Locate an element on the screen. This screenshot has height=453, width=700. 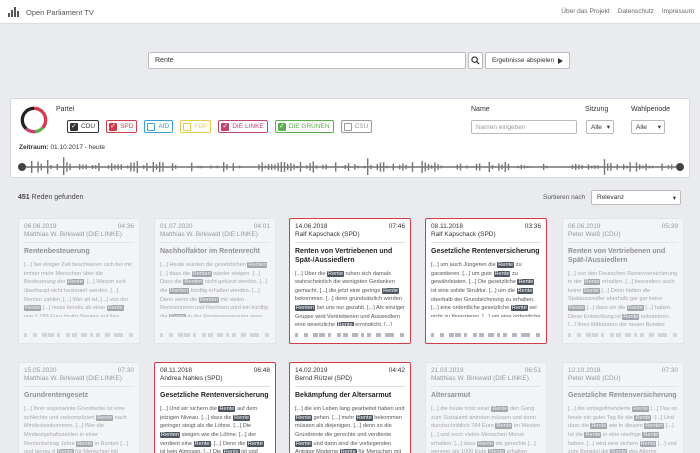
results-count-suffix: Reden gefunden is located at coordinates (57, 197).